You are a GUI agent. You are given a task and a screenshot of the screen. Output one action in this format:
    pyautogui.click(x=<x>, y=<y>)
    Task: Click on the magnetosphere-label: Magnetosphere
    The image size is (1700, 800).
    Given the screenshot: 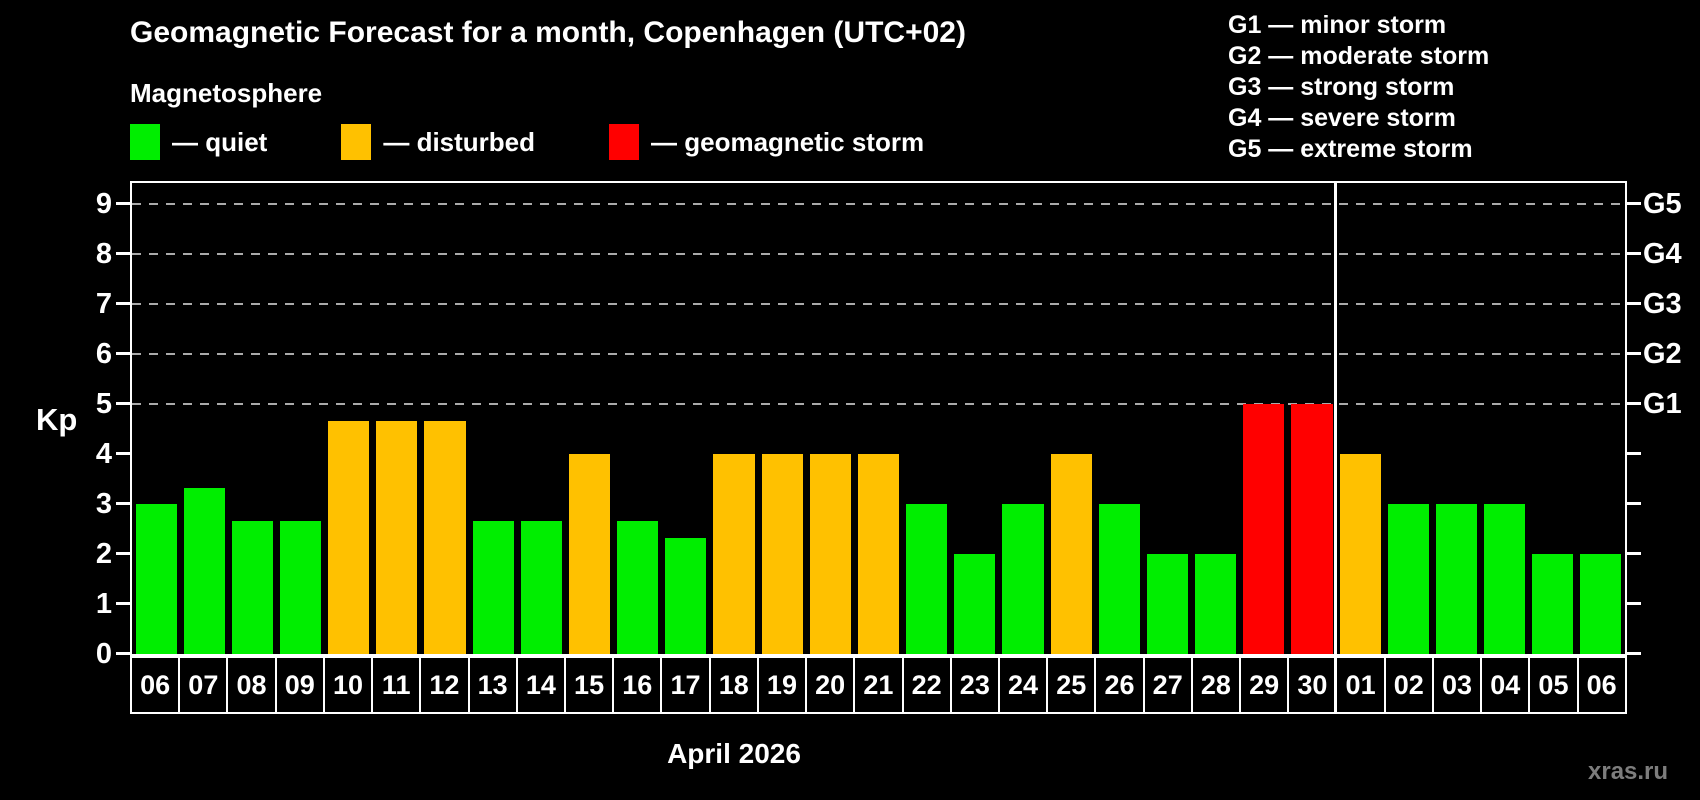 What is the action you would take?
    pyautogui.click(x=226, y=93)
    